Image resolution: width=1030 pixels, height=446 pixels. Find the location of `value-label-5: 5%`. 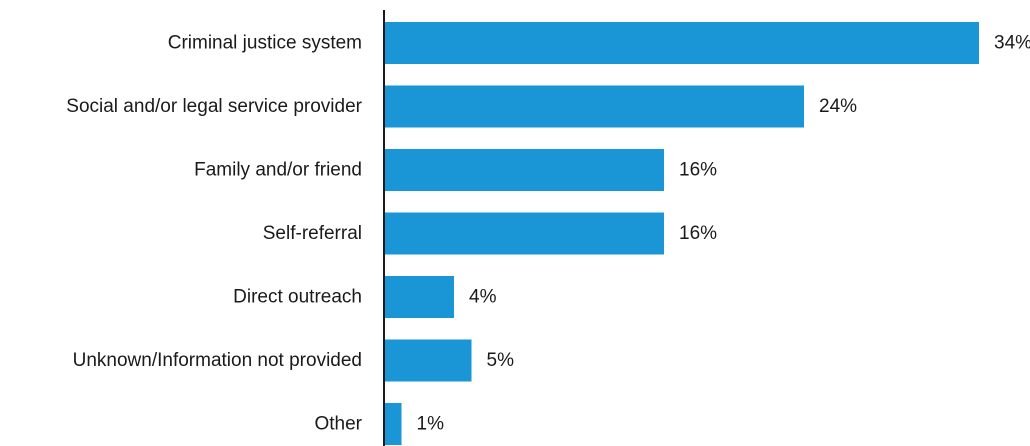

value-label-5: 5% is located at coordinates (501, 360).